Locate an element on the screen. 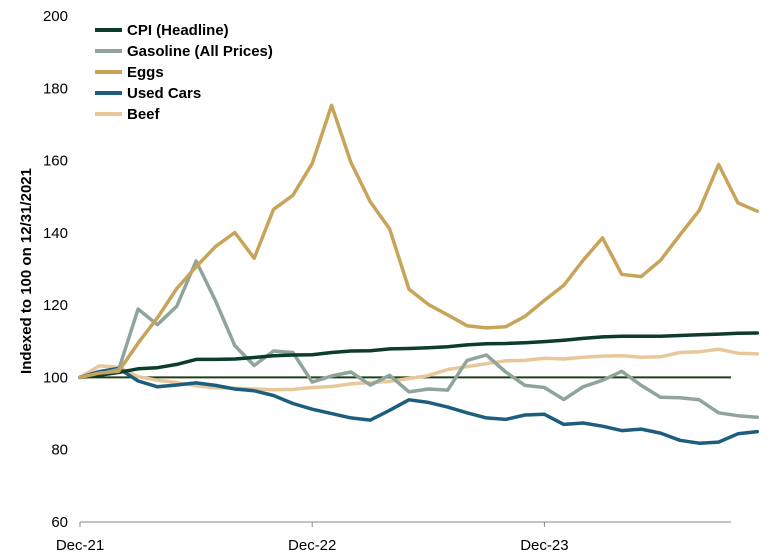 Image resolution: width=770 pixels, height=559 pixels. y-tick-label: 100 is located at coordinates (55, 377).